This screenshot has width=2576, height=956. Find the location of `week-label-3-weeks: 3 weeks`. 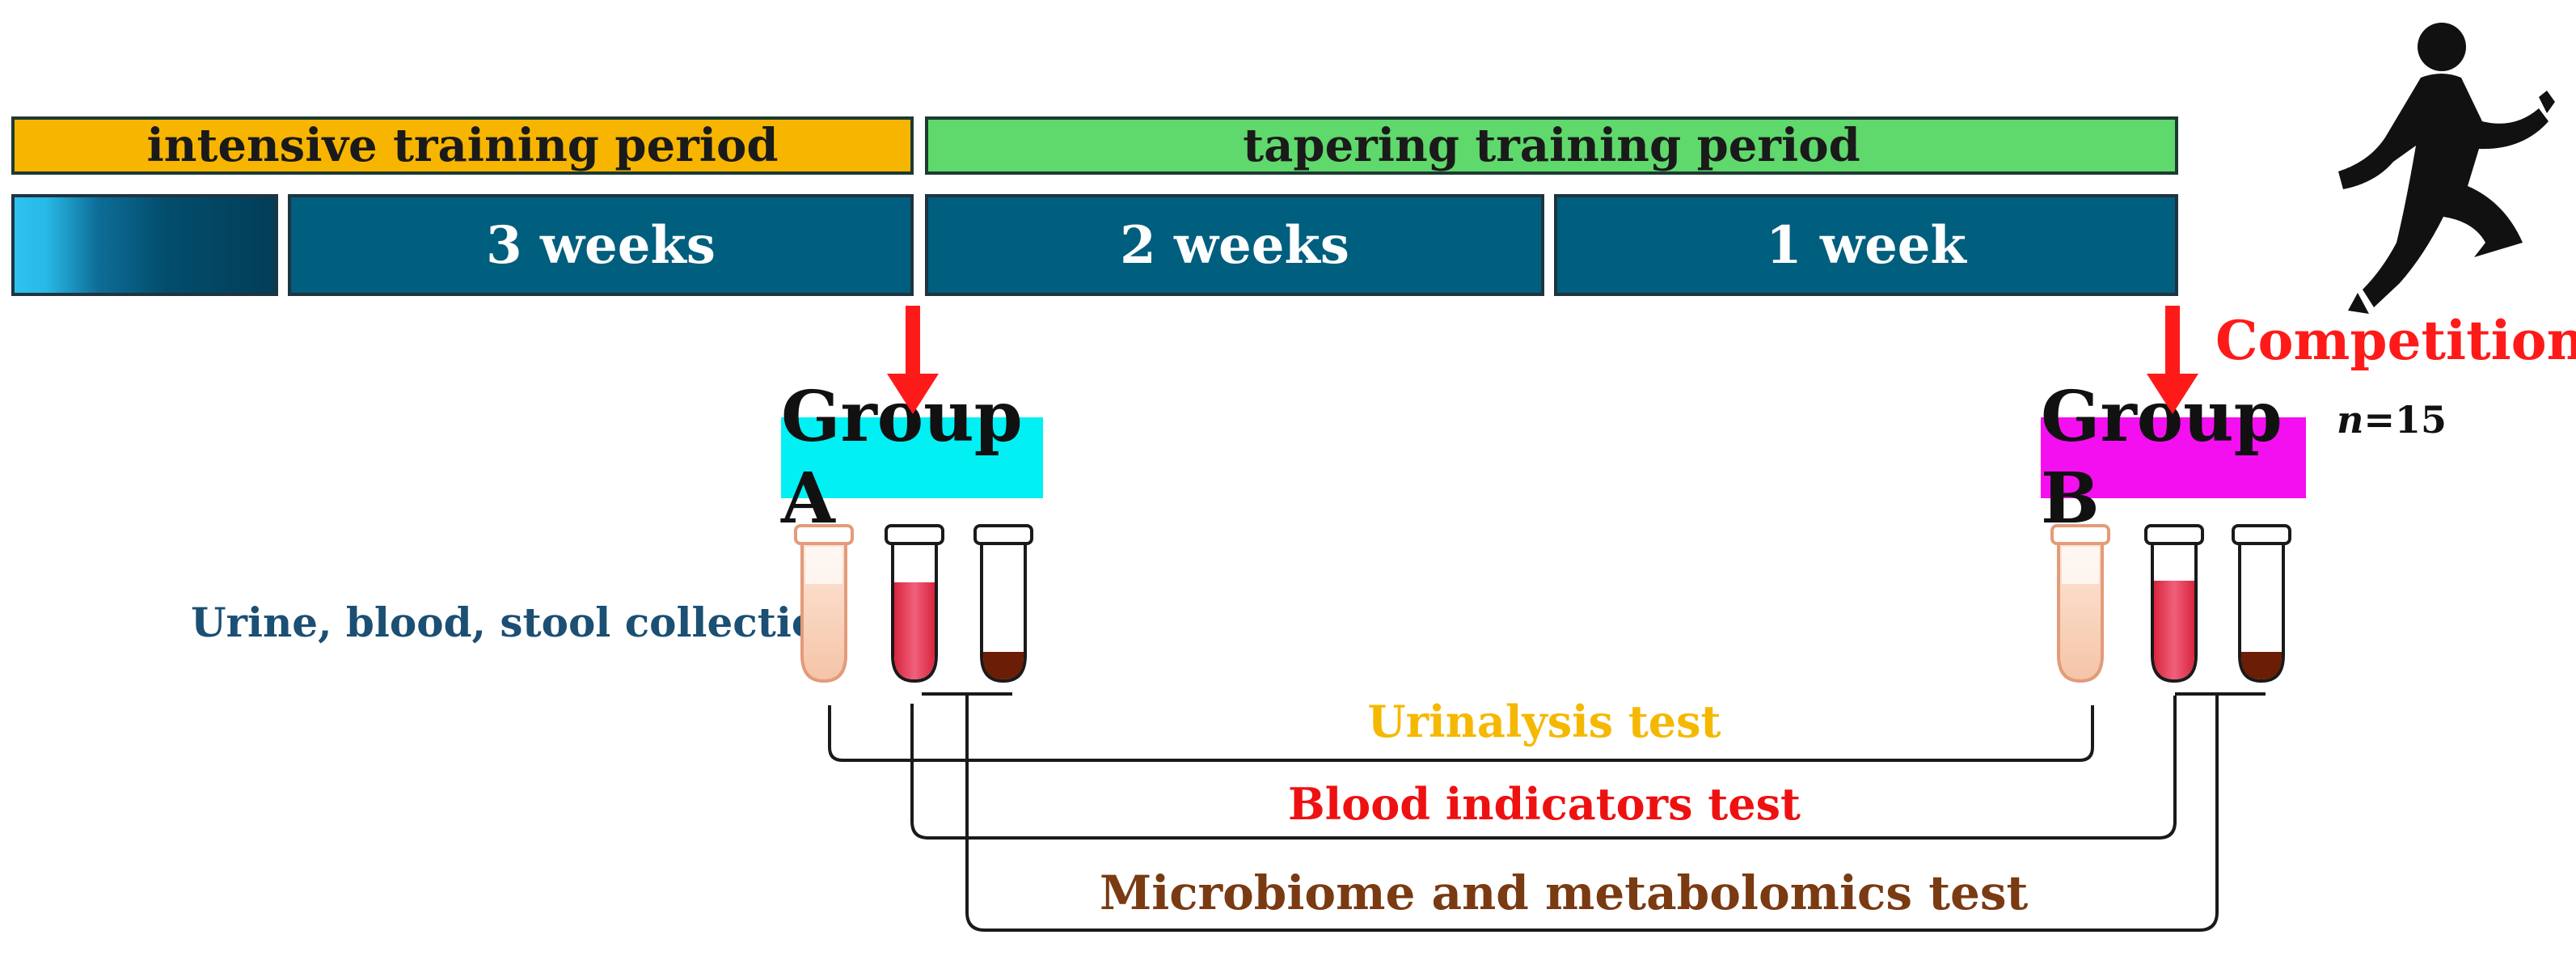

week-label-3-weeks: 3 weeks is located at coordinates (601, 245).